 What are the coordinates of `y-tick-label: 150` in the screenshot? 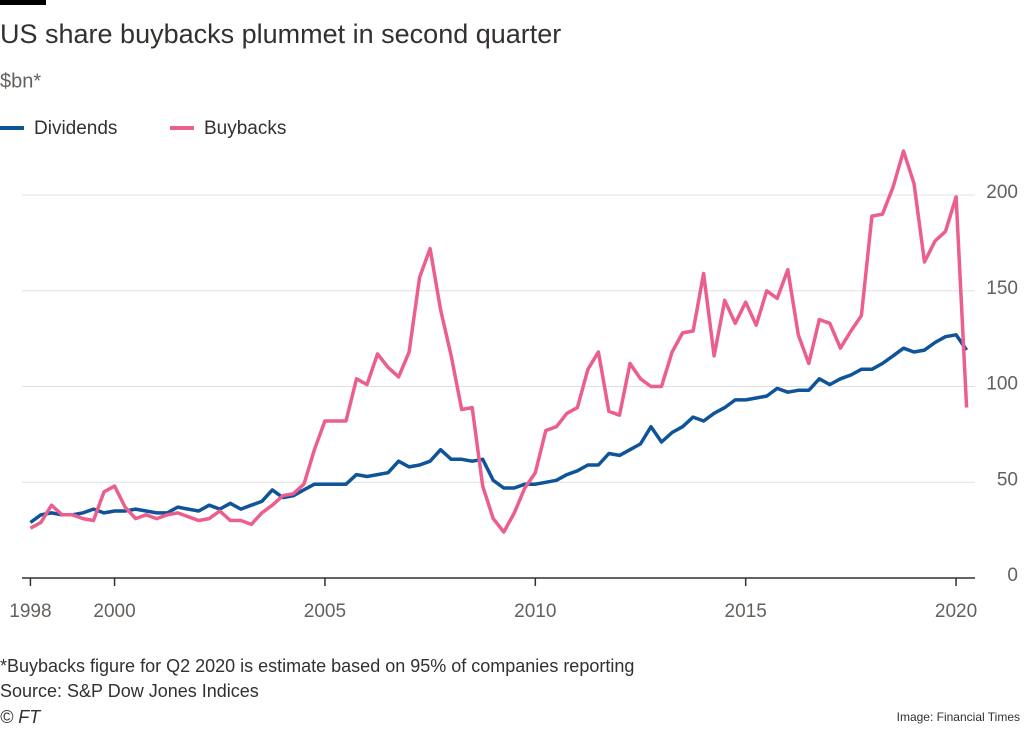 It's located at (1002, 288).